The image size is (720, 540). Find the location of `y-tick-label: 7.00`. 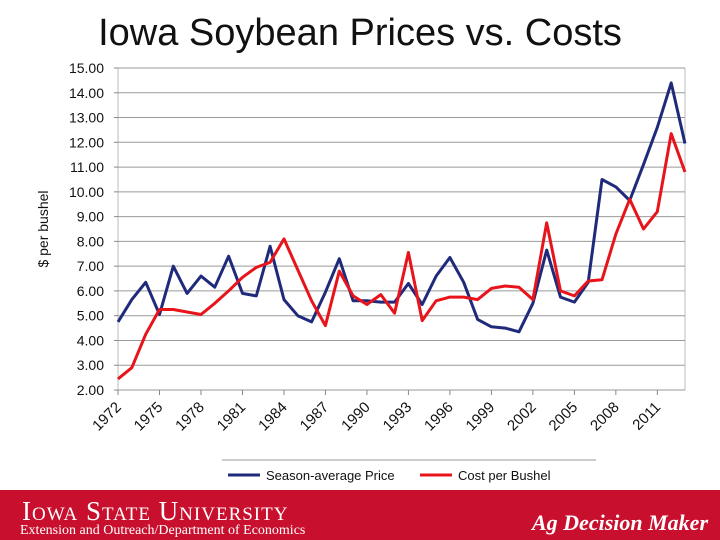

y-tick-label: 7.00 is located at coordinates (90, 266).